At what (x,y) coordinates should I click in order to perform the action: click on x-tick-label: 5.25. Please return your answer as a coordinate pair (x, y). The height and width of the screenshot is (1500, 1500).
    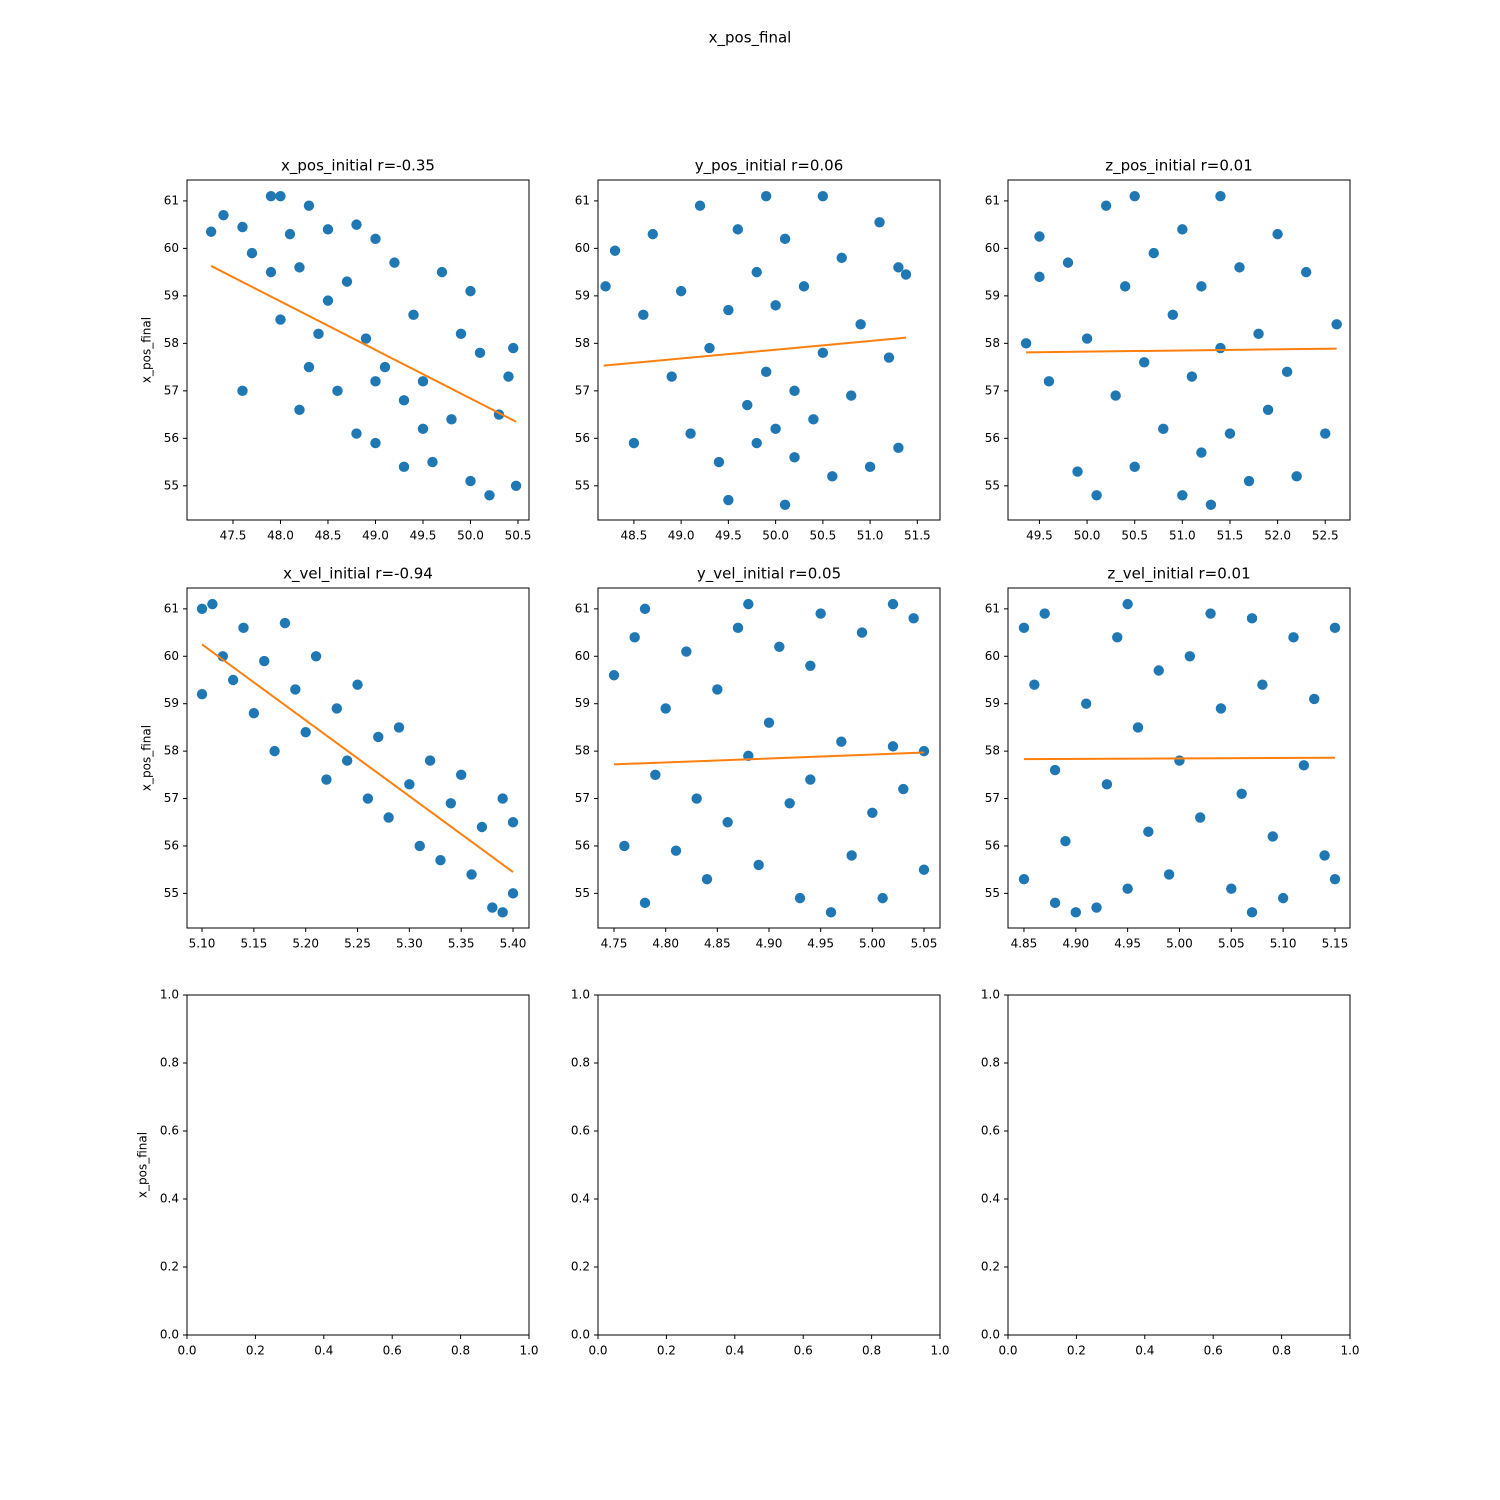
    Looking at the image, I should click on (357, 944).